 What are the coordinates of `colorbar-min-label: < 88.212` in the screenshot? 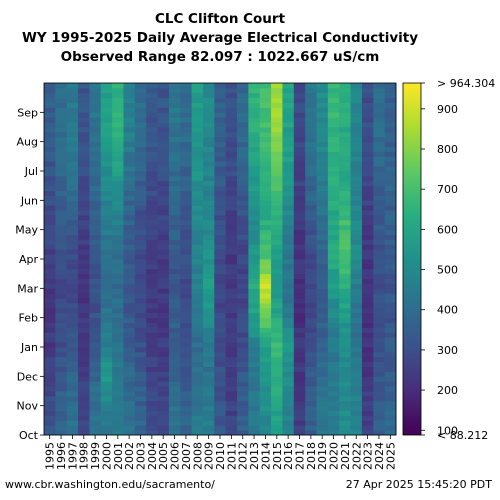 It's located at (462, 435).